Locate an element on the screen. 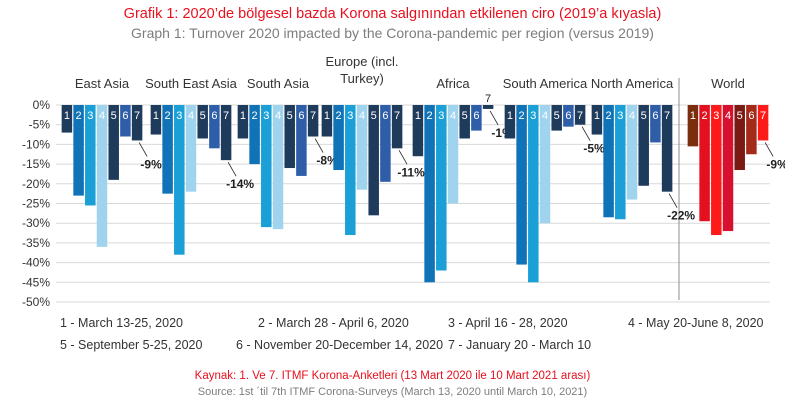  value-label: -5% is located at coordinates (594, 149).